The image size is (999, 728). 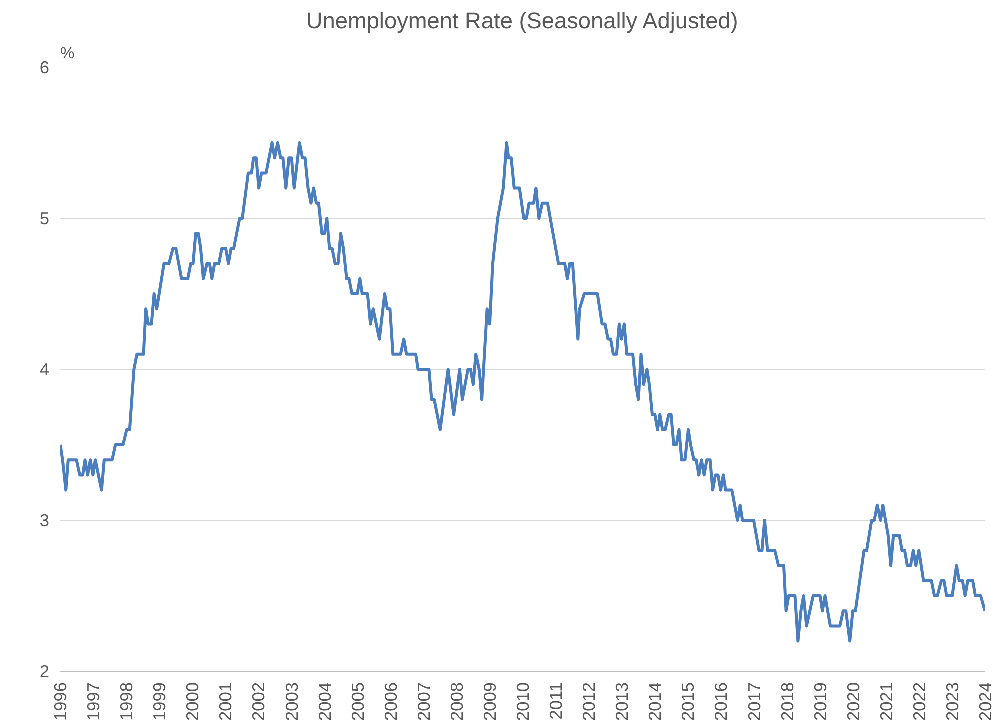 I want to click on x-tick-label: 2005, so click(x=358, y=702).